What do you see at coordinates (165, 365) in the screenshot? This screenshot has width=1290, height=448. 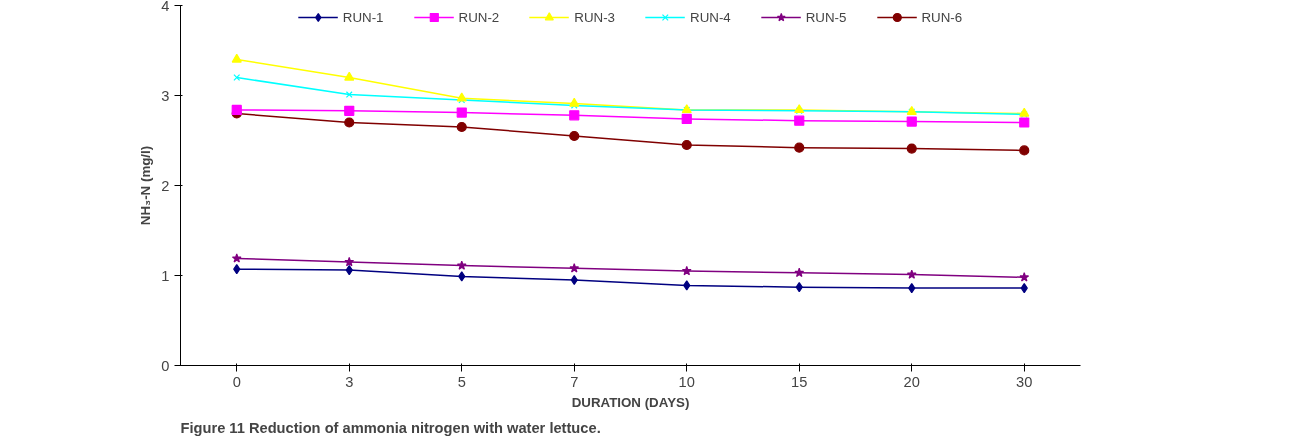 I see `y-tick-label: 0` at bounding box center [165, 365].